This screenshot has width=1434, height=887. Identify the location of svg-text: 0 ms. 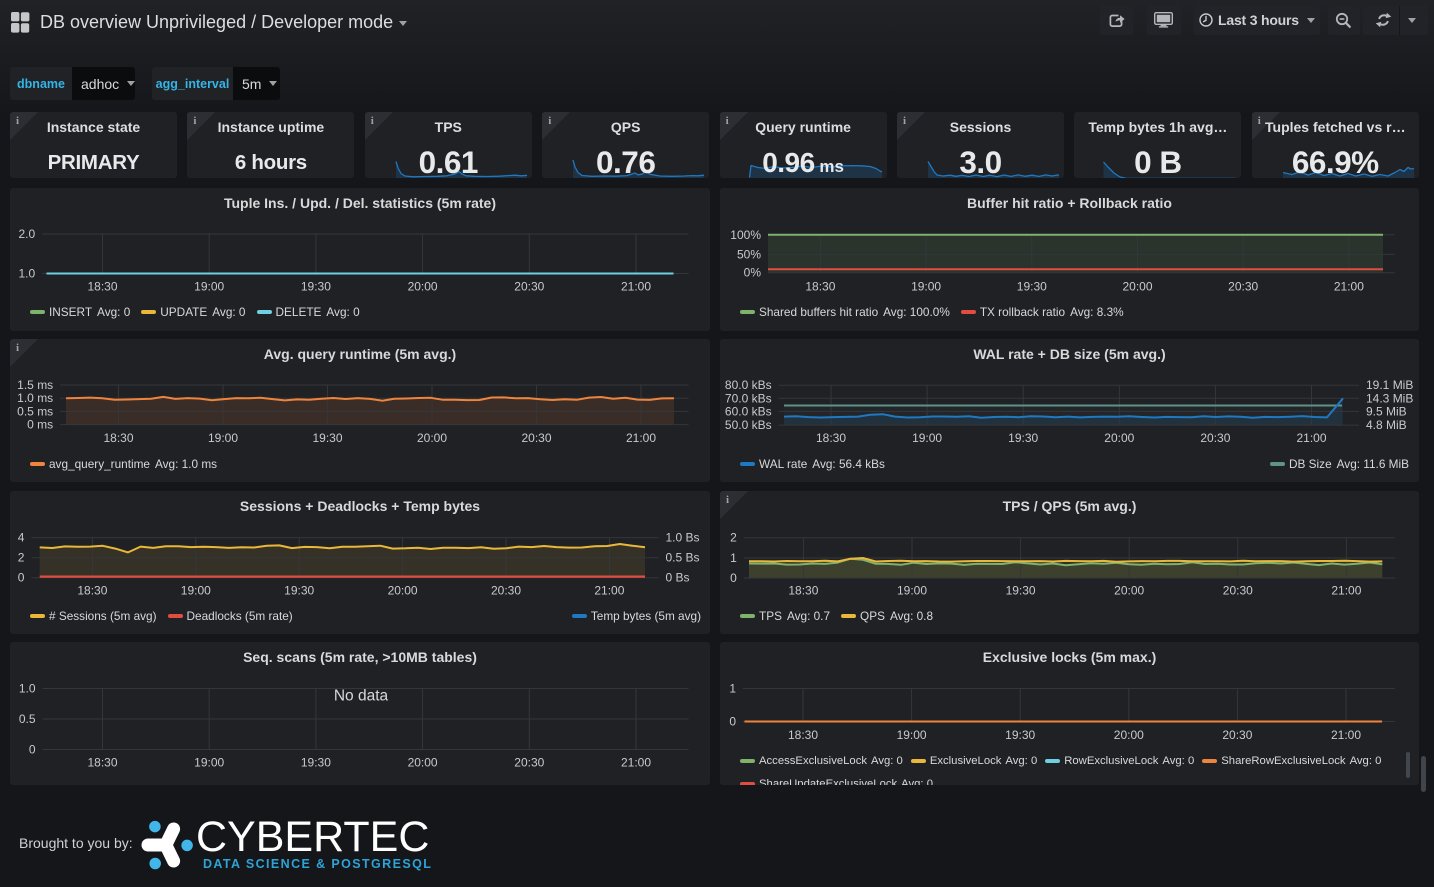
(40, 425).